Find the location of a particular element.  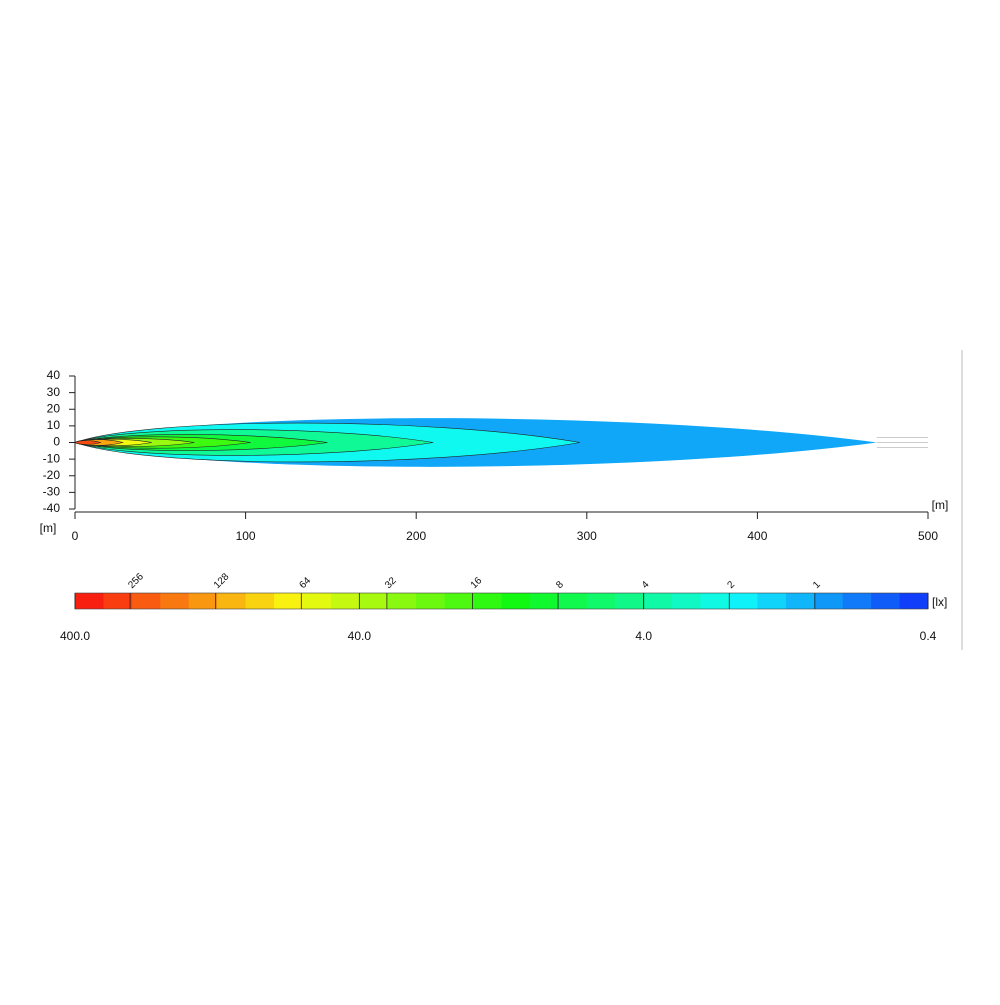

colorbar-tick-label: 40.0 is located at coordinates (360, 636).